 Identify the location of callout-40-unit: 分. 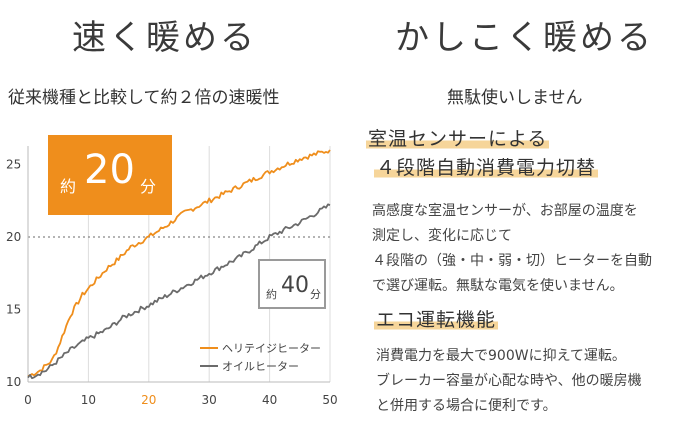
(315, 294).